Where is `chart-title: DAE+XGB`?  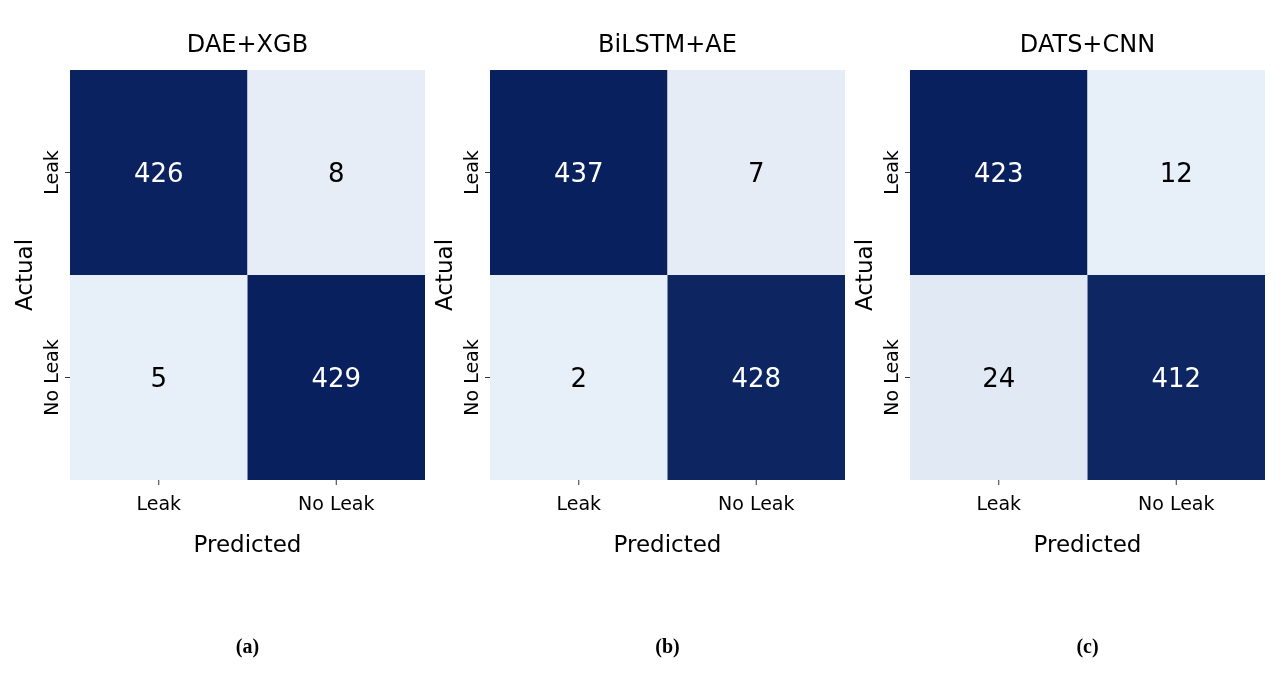
chart-title: DAE+XGB is located at coordinates (247, 44).